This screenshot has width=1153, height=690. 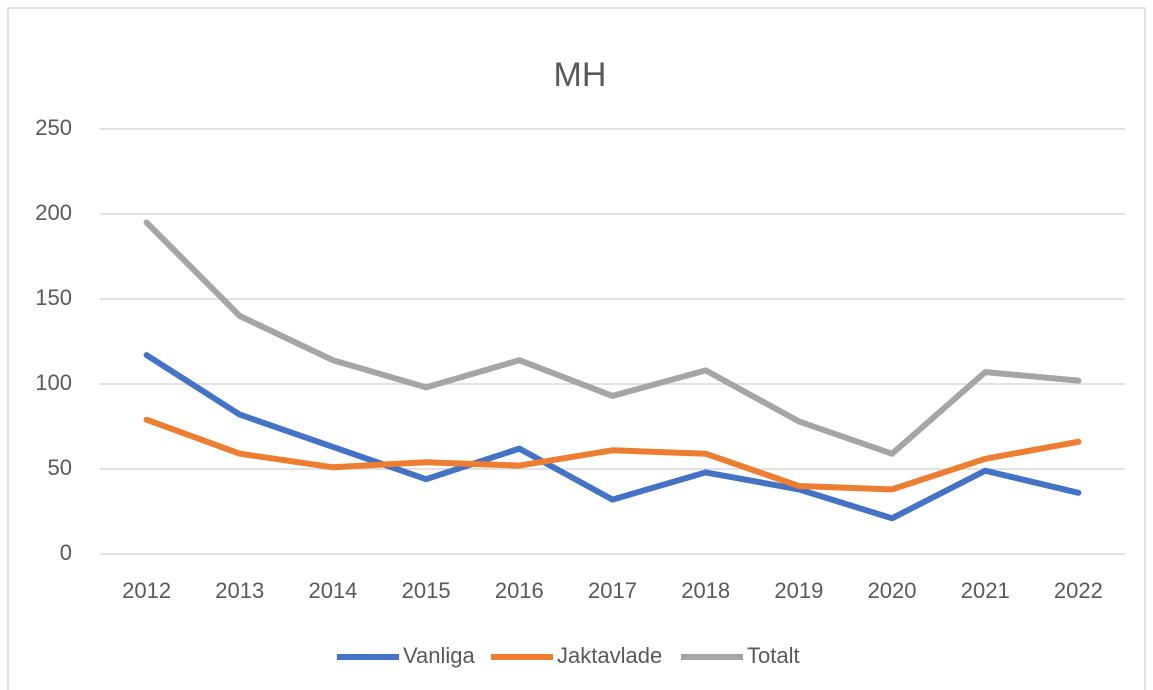 I want to click on x-tick-label: 2016, so click(x=519, y=590).